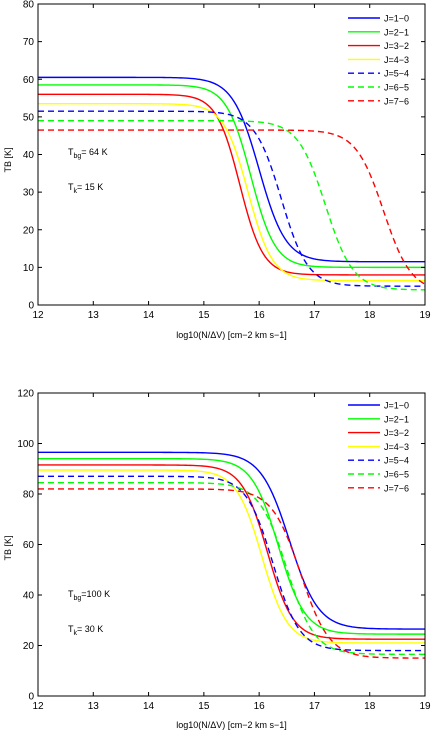  Describe the element at coordinates (29, 268) in the screenshot. I see `y-tick-label: 10` at that location.